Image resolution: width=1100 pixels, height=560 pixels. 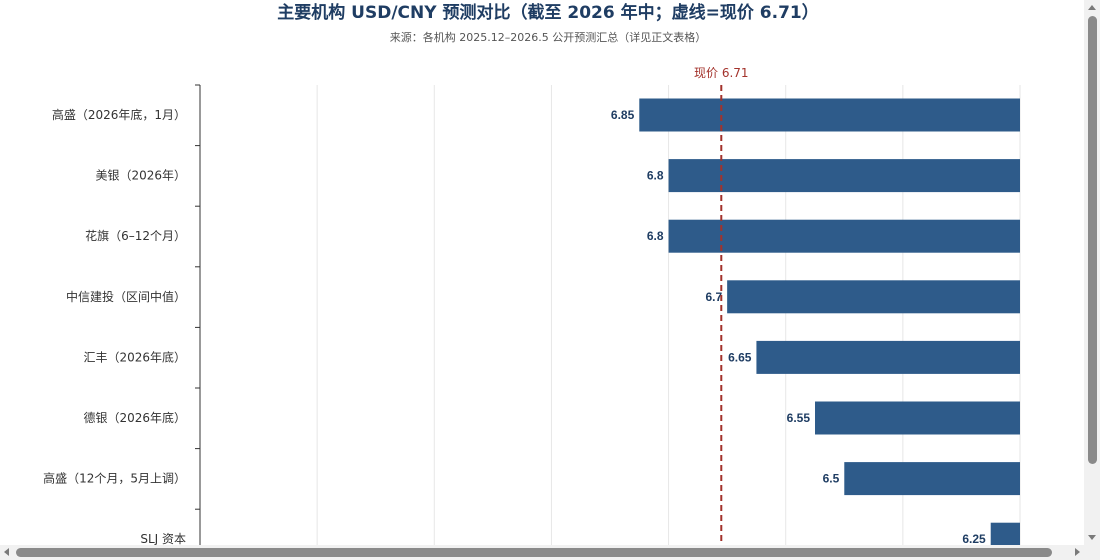 I want to click on scrollbar-corner, so click(x=1092, y=552).